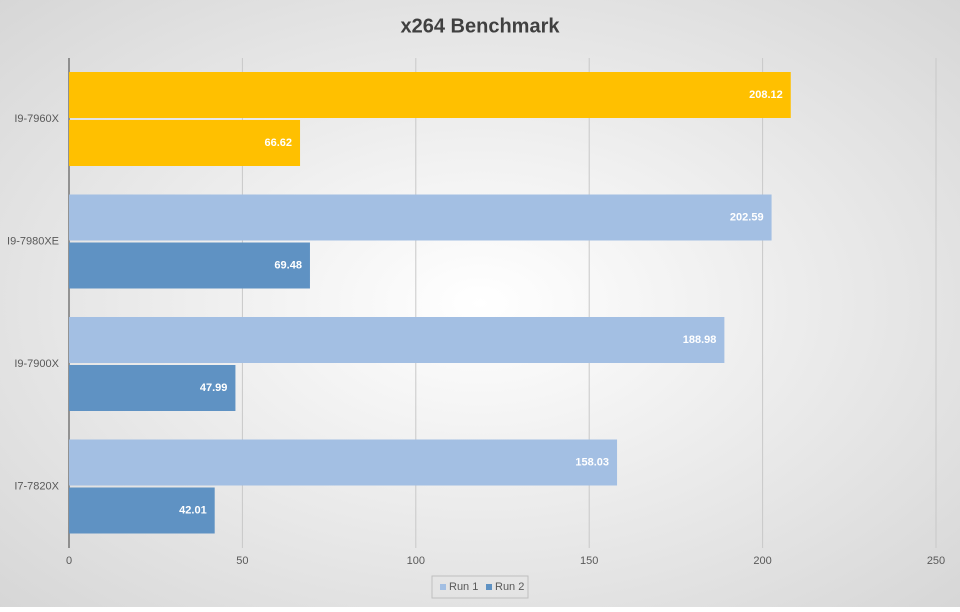  Describe the element at coordinates (69, 561) in the screenshot. I see `x-tick-label: 0` at that location.